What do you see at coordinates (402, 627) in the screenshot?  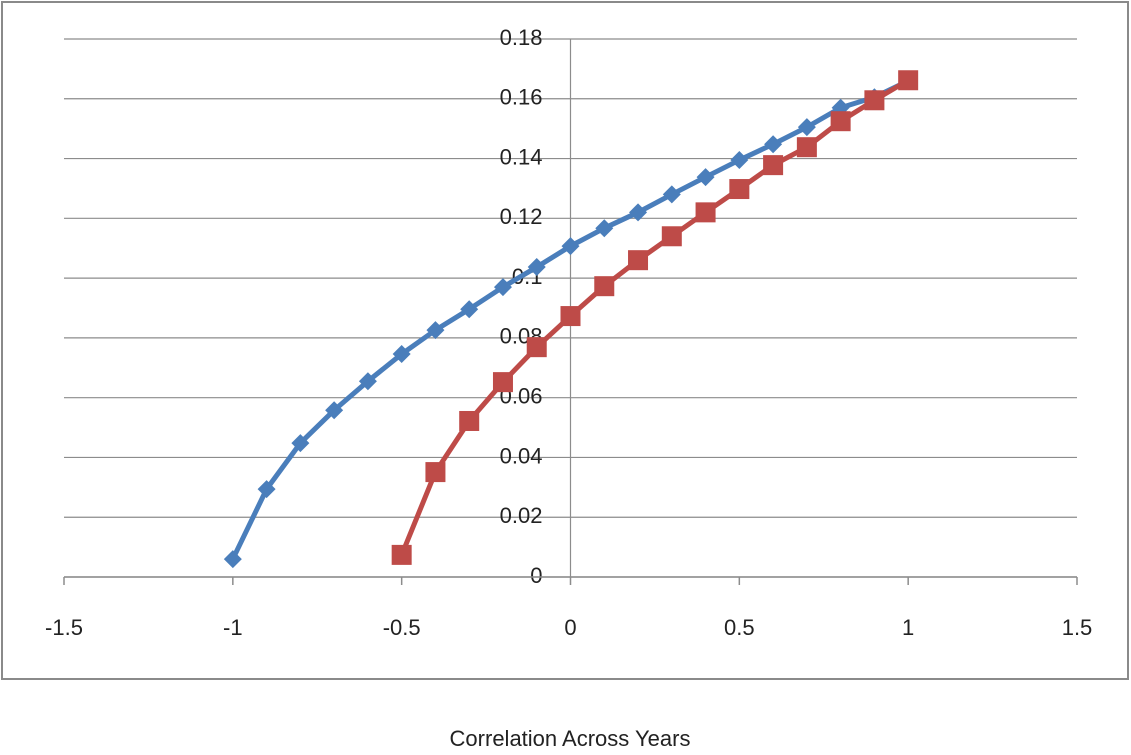 I see `x-tick-label: -0.5` at bounding box center [402, 627].